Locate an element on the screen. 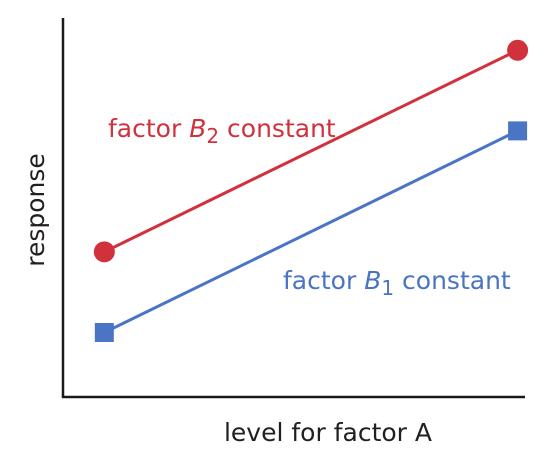  x-axis-title: level for factor A is located at coordinates (328, 432).